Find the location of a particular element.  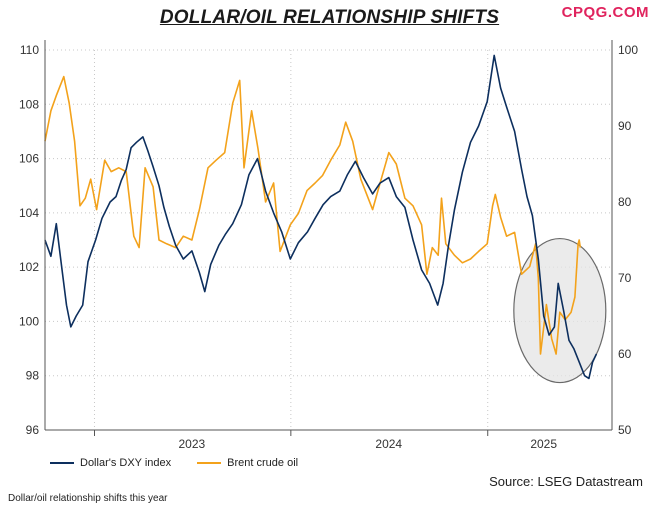

legend-swatch-dxy is located at coordinates (62, 463).